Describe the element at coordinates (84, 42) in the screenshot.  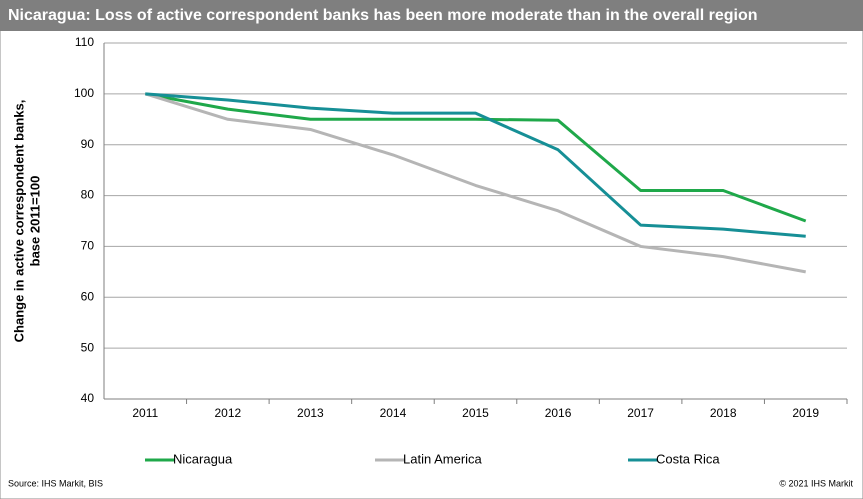
I see `y-tick-label: 110` at that location.